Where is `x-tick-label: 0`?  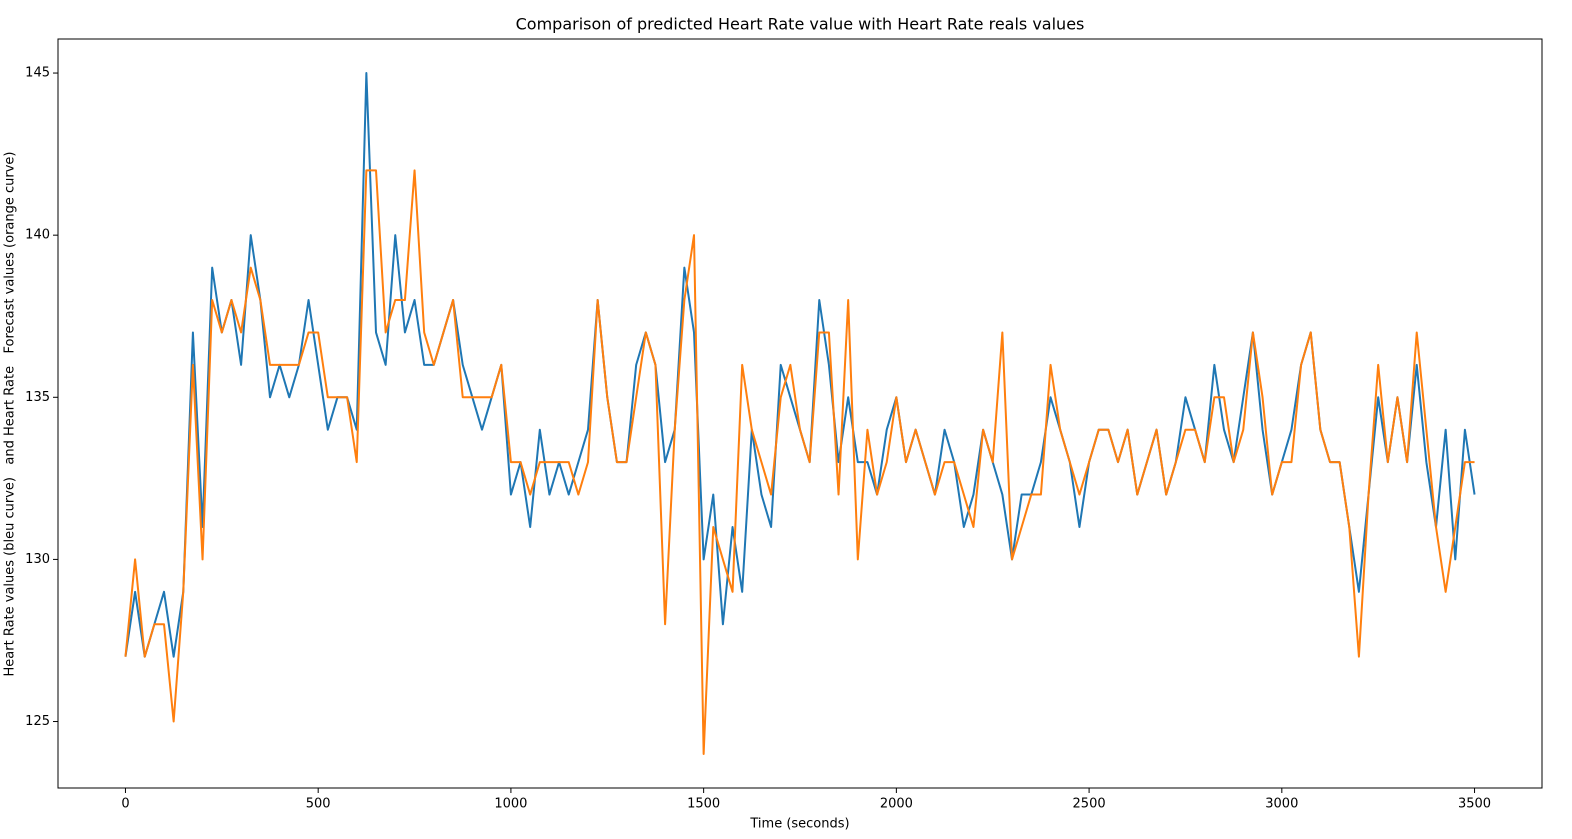 x-tick-label: 0 is located at coordinates (125, 804).